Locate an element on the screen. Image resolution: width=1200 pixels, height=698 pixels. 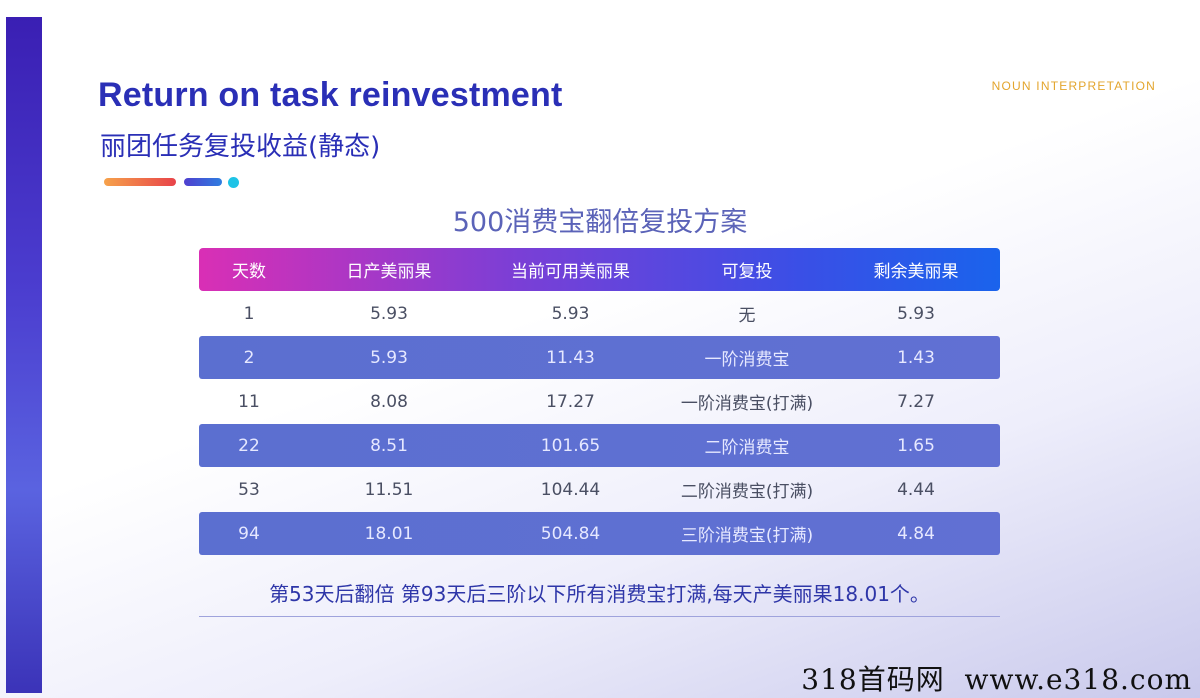
page-title-english: Return on task reinvestment is located at coordinates (330, 95).